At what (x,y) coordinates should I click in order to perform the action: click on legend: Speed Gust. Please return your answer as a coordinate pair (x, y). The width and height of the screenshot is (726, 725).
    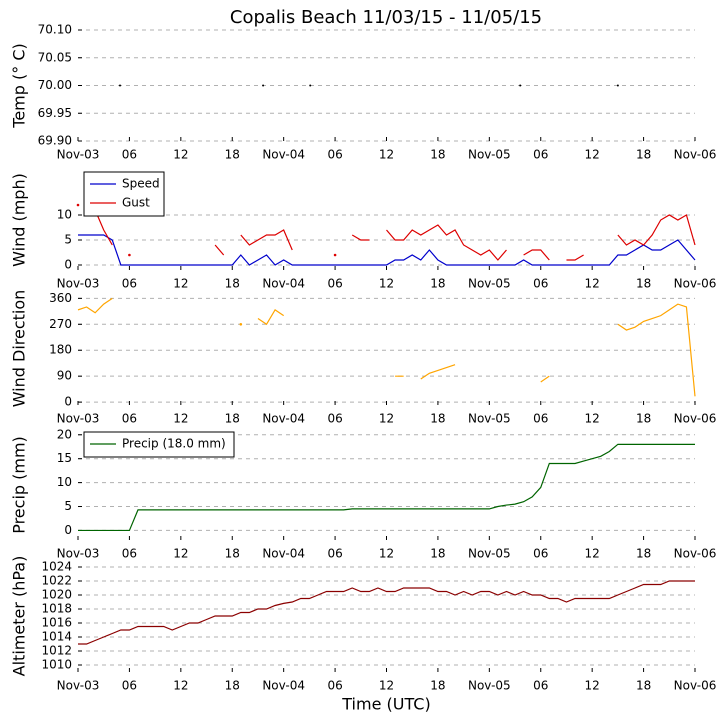
    Looking at the image, I should click on (124, 194).